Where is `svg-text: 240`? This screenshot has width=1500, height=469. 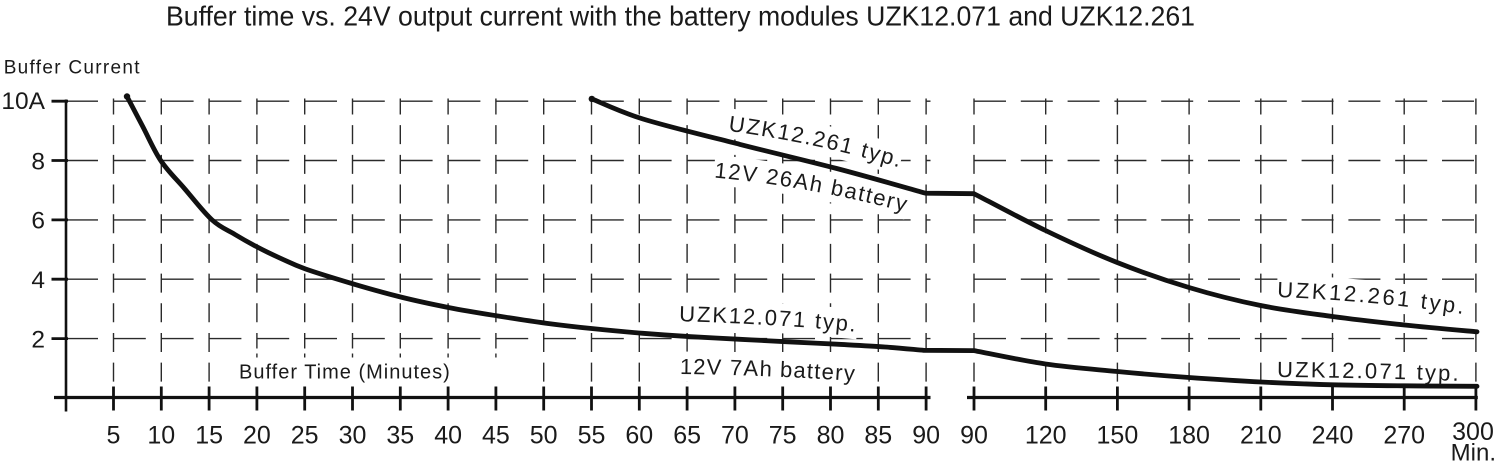
svg-text: 240 is located at coordinates (1333, 436).